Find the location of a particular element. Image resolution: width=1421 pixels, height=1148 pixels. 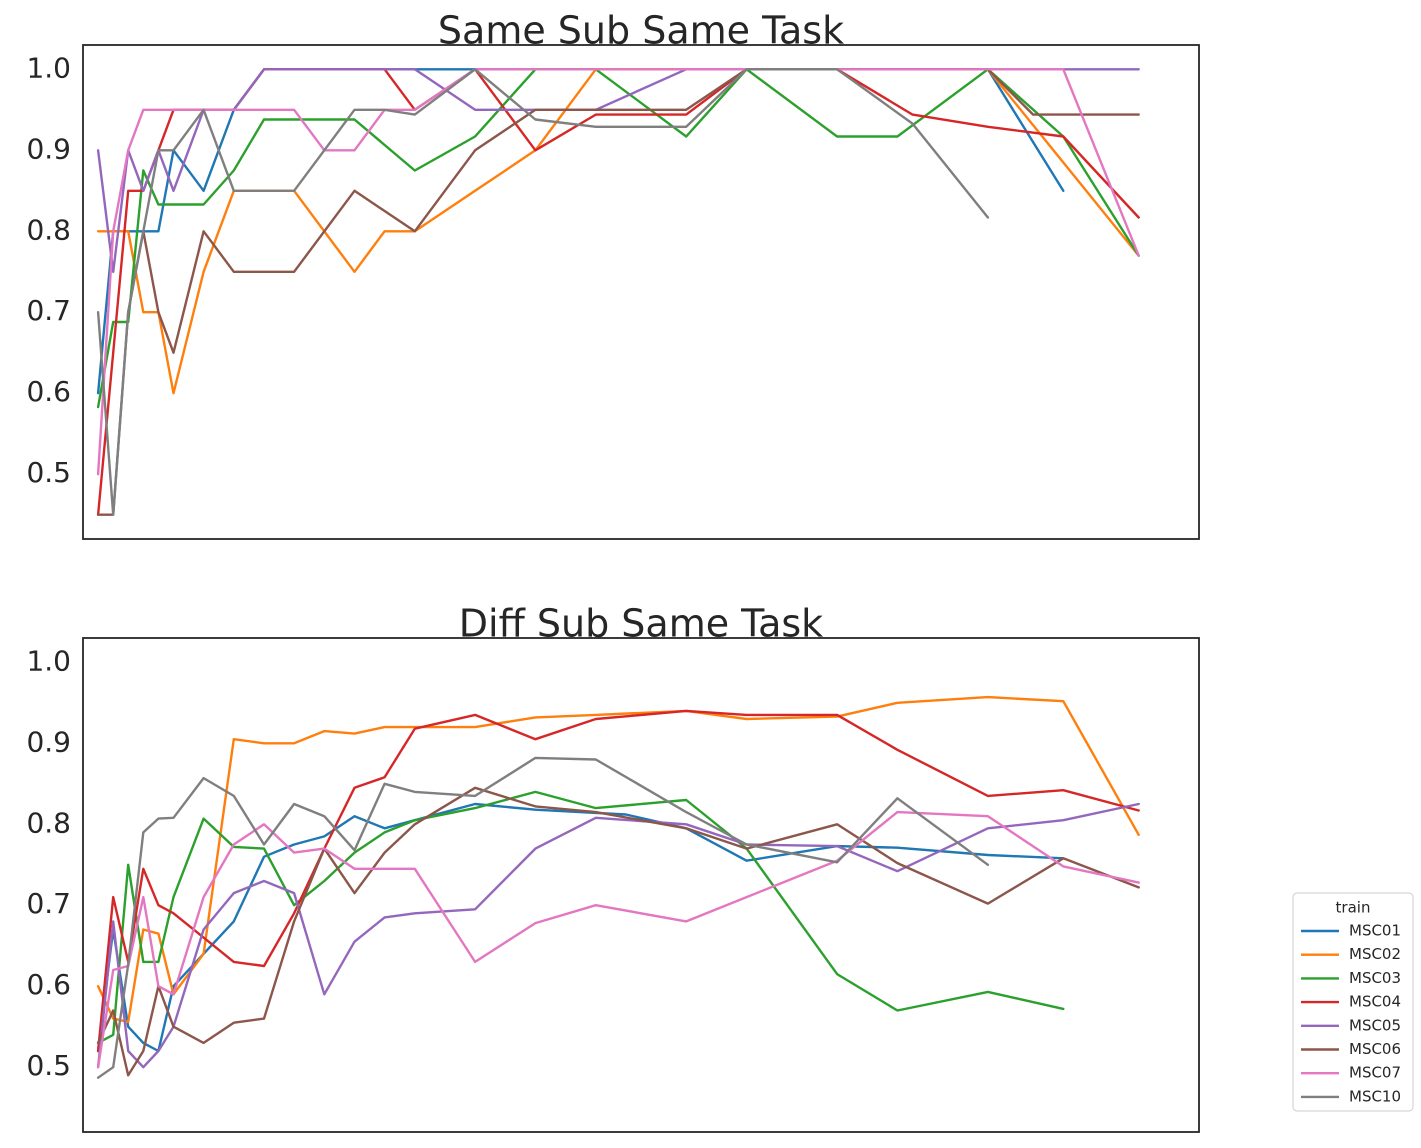

series-line-msc05 is located at coordinates (618, 170).